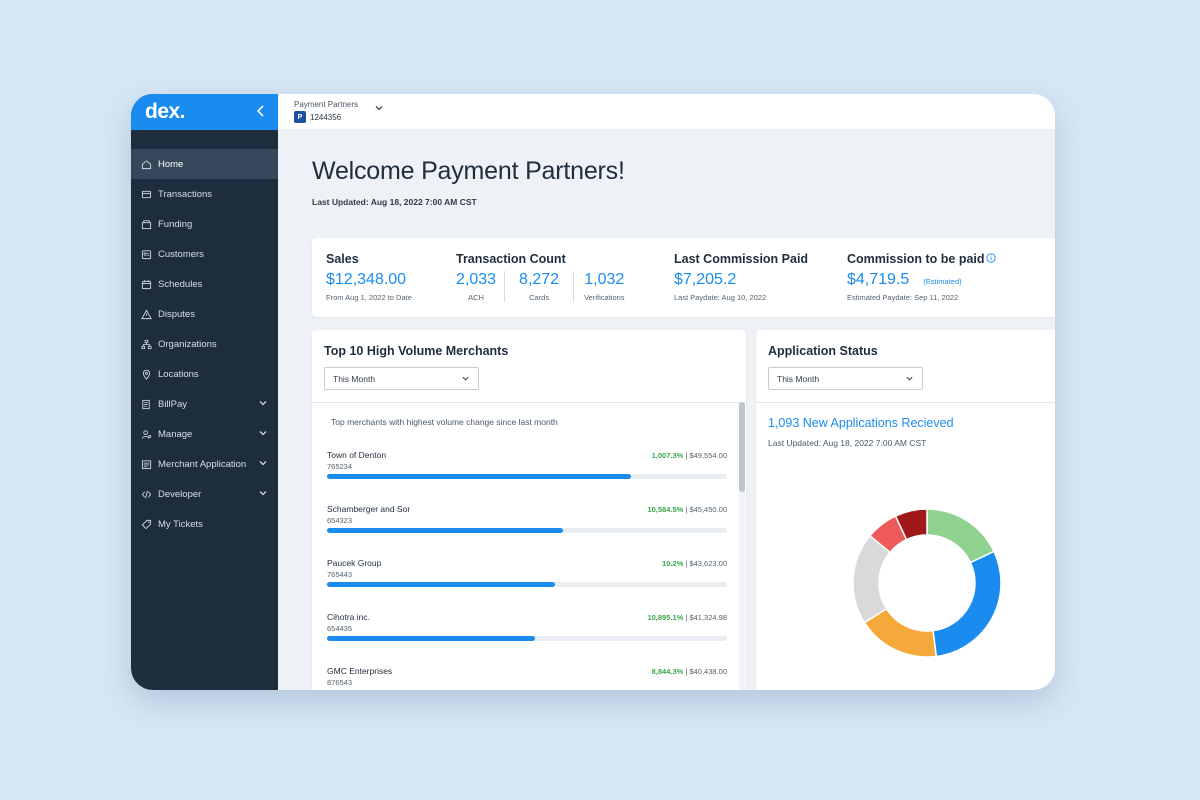  I want to click on merchant-name: Cihotra inc., so click(348, 617).